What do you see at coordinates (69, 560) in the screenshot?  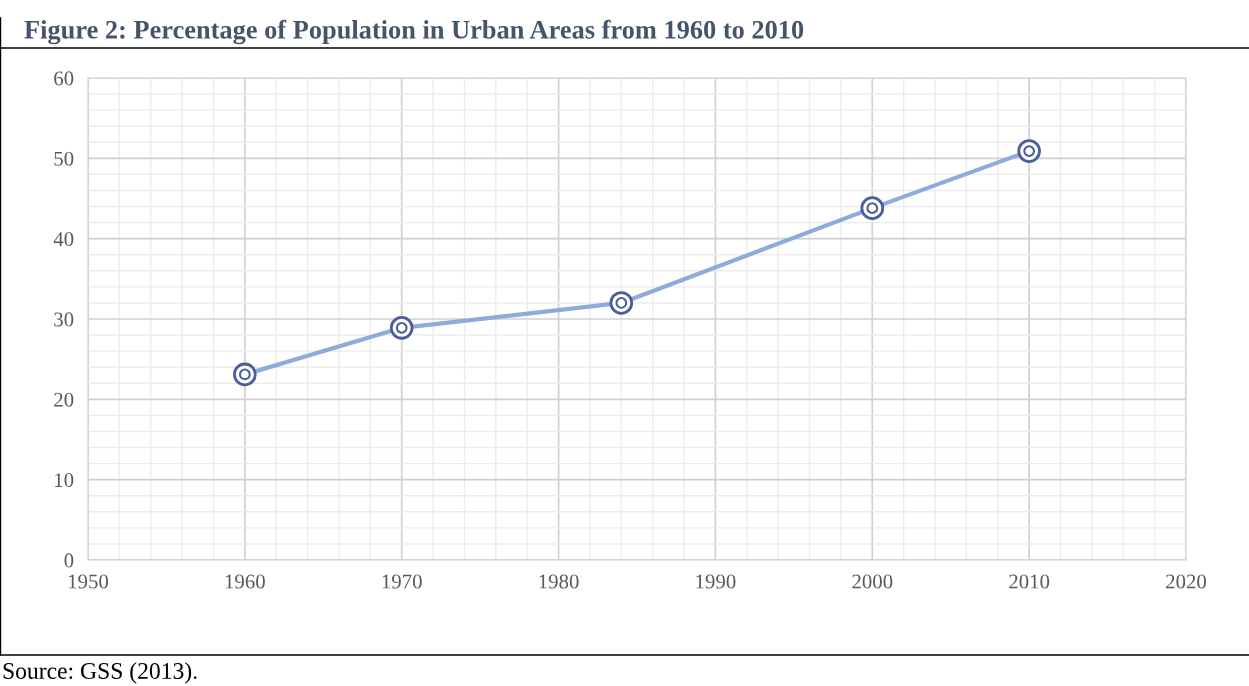 I see `y-tick-label: 0` at bounding box center [69, 560].